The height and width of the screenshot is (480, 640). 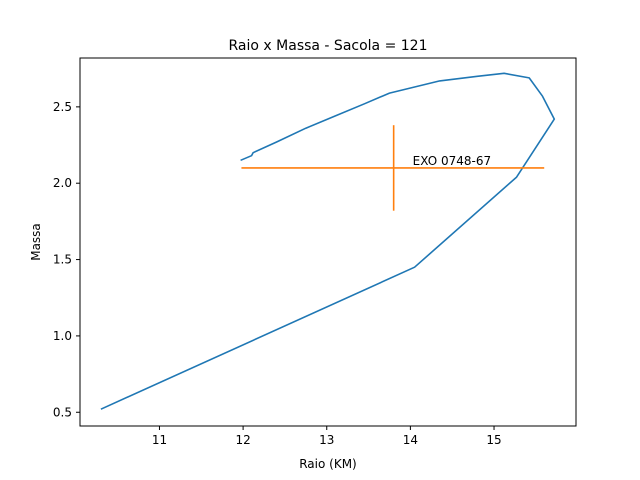 I want to click on x-axis-label: Raio (KM), so click(x=328, y=464).